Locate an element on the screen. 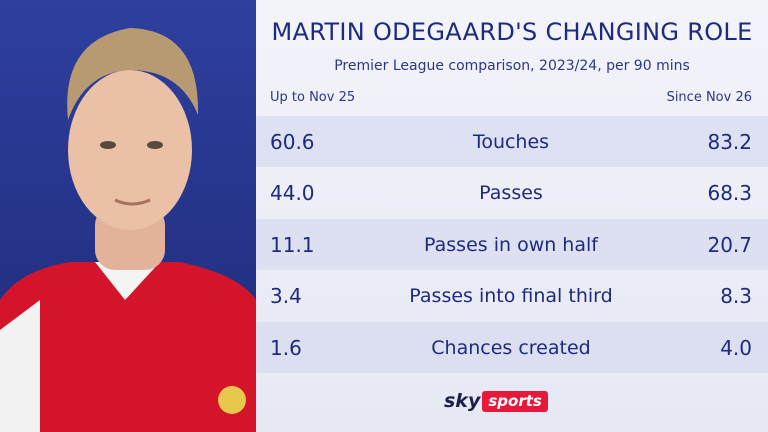 Image resolution: width=768 pixels, height=432 pixels. column-header: Up to Nov 25 is located at coordinates (313, 97).